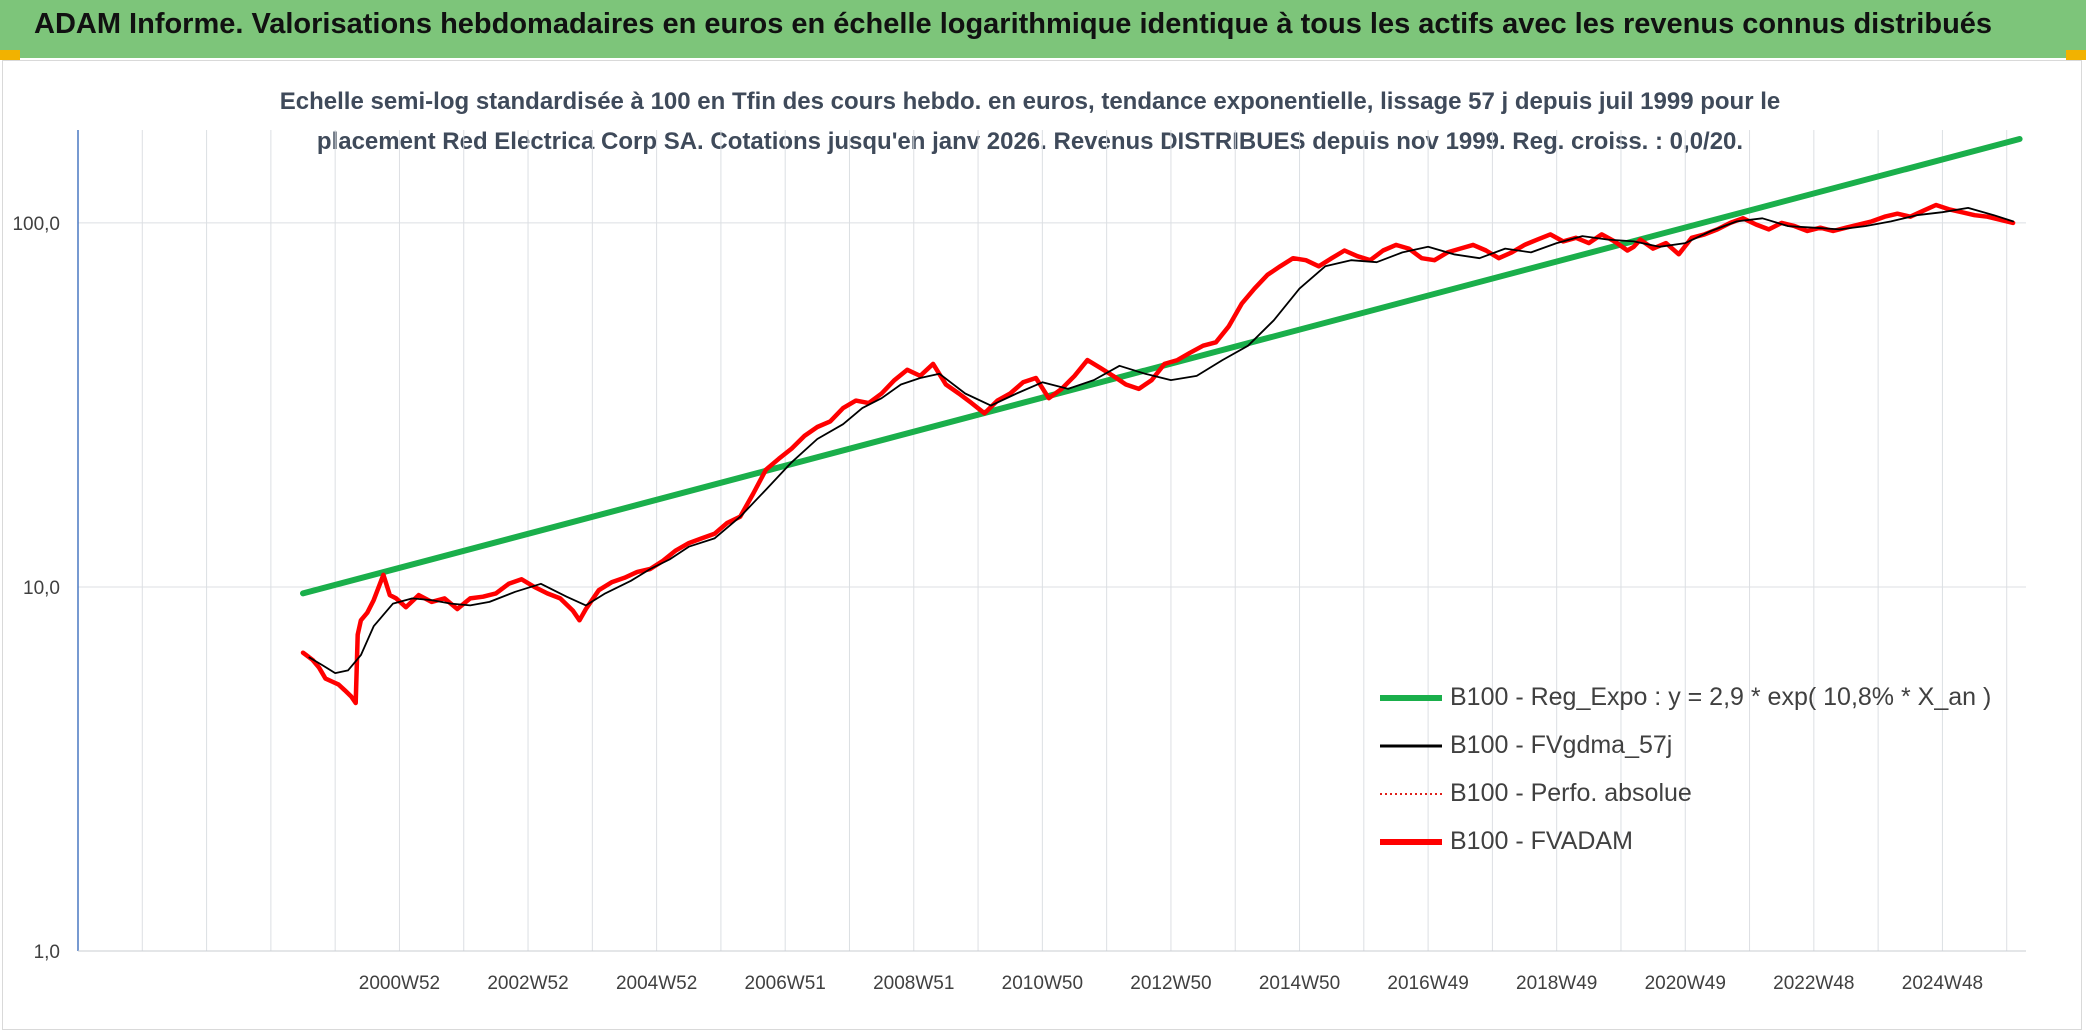  Describe the element at coordinates (1571, 793) in the screenshot. I see `legend-label-perfo: B100 - Perfo. absolue` at that location.